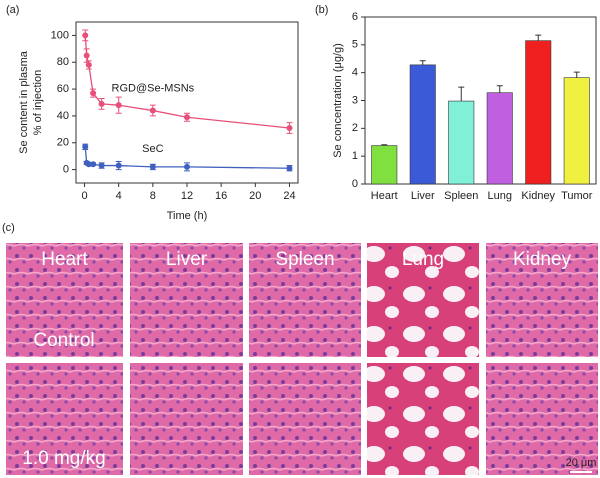 This screenshot has height=478, width=600. What do you see at coordinates (577, 196) in the screenshot?
I see `x-tick-label: Tumor` at bounding box center [577, 196].